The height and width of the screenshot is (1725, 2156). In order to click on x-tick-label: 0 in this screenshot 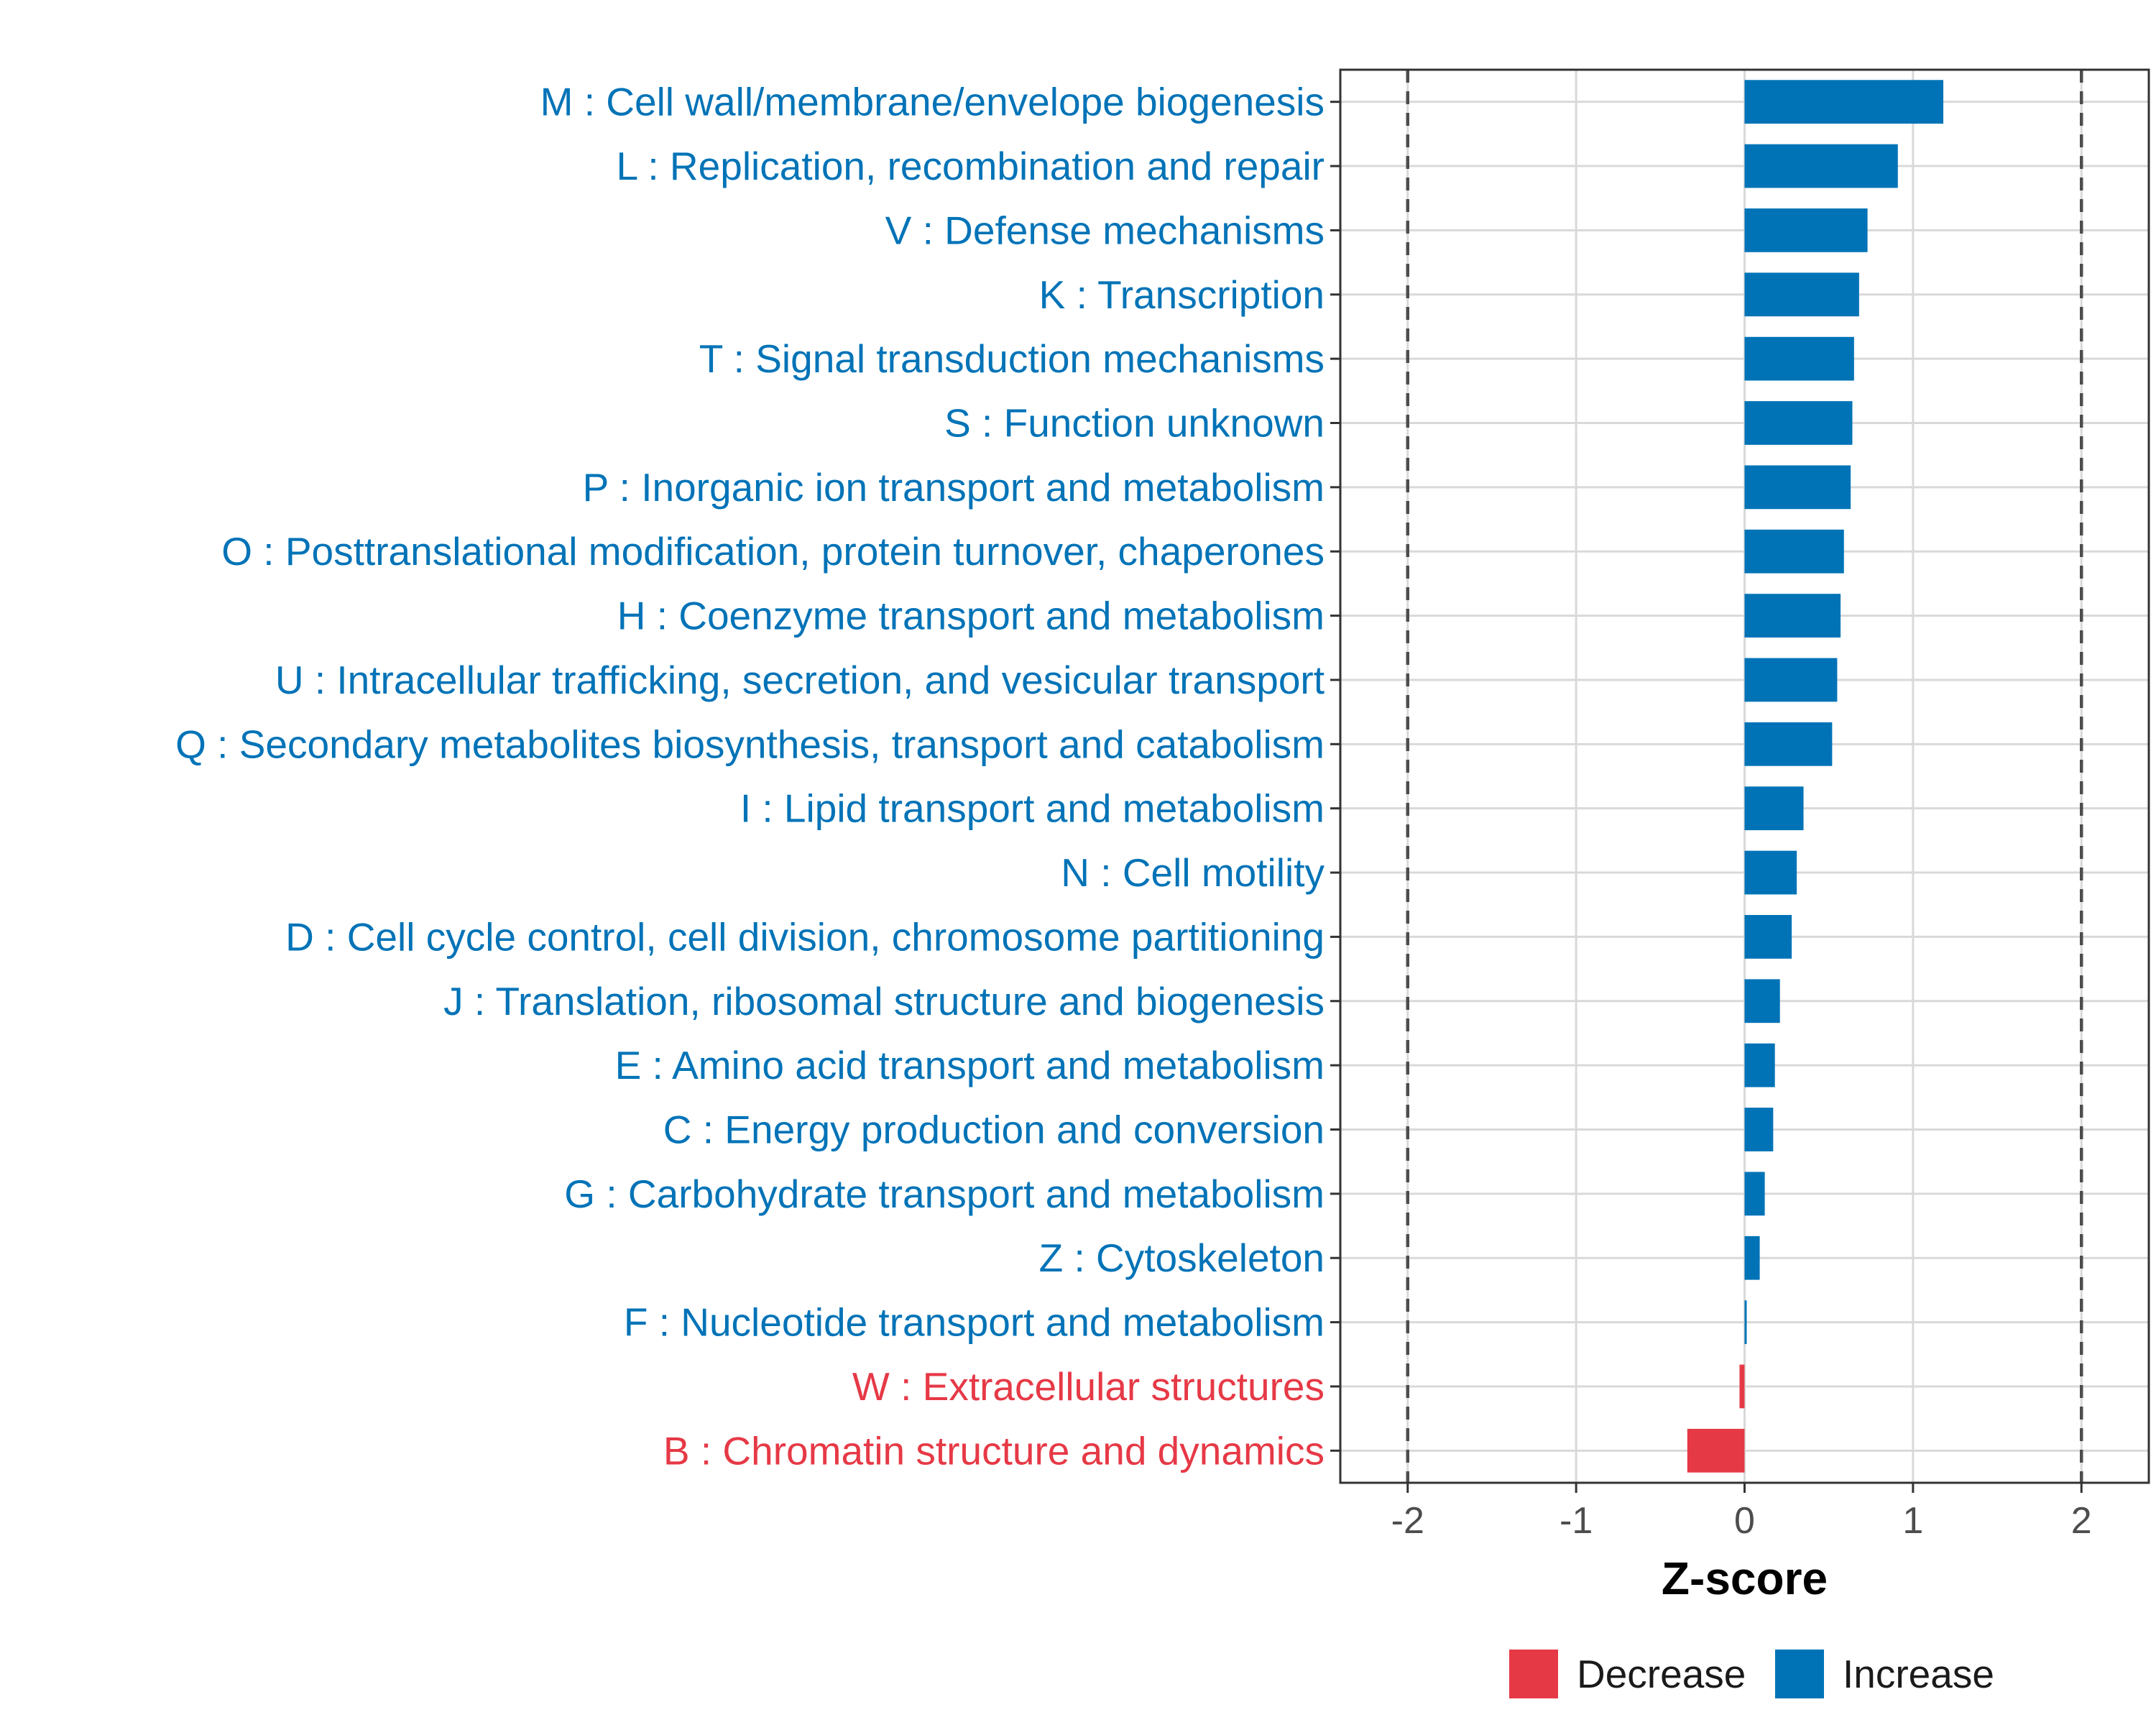, I will do `click(1745, 1521)`.